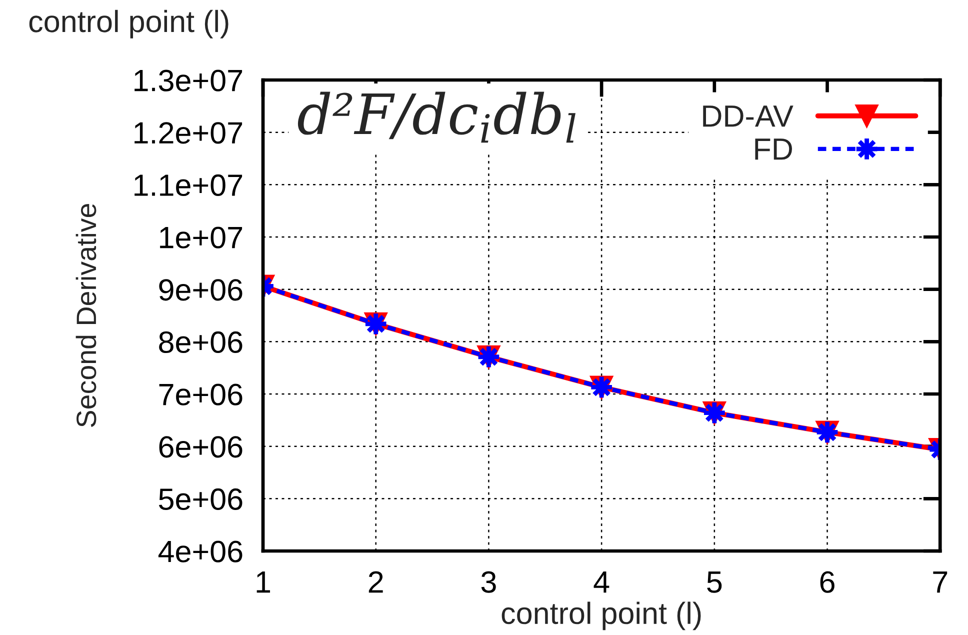 This screenshot has width=968, height=635. I want to click on y-tick-label: 7e+06, so click(200, 395).